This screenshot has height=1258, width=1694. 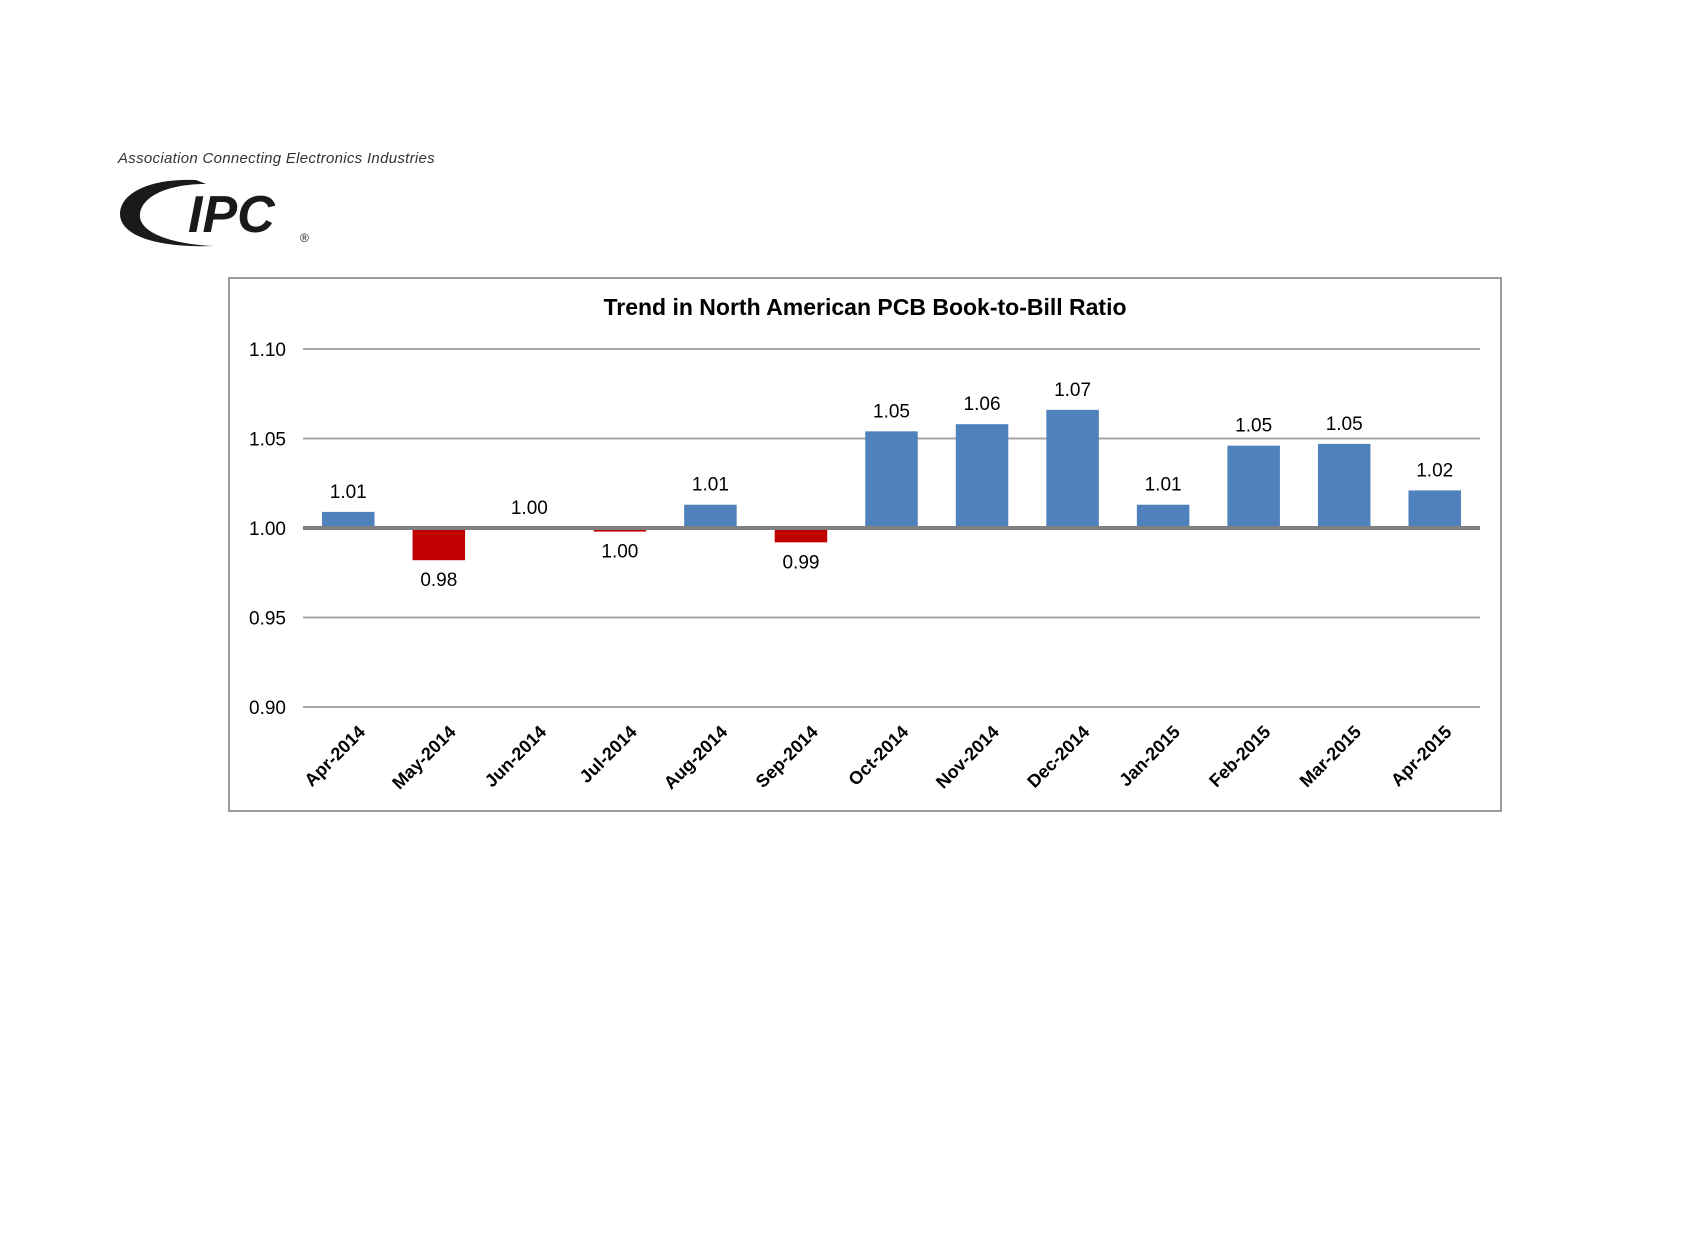 I want to click on bars, so click(x=891, y=485).